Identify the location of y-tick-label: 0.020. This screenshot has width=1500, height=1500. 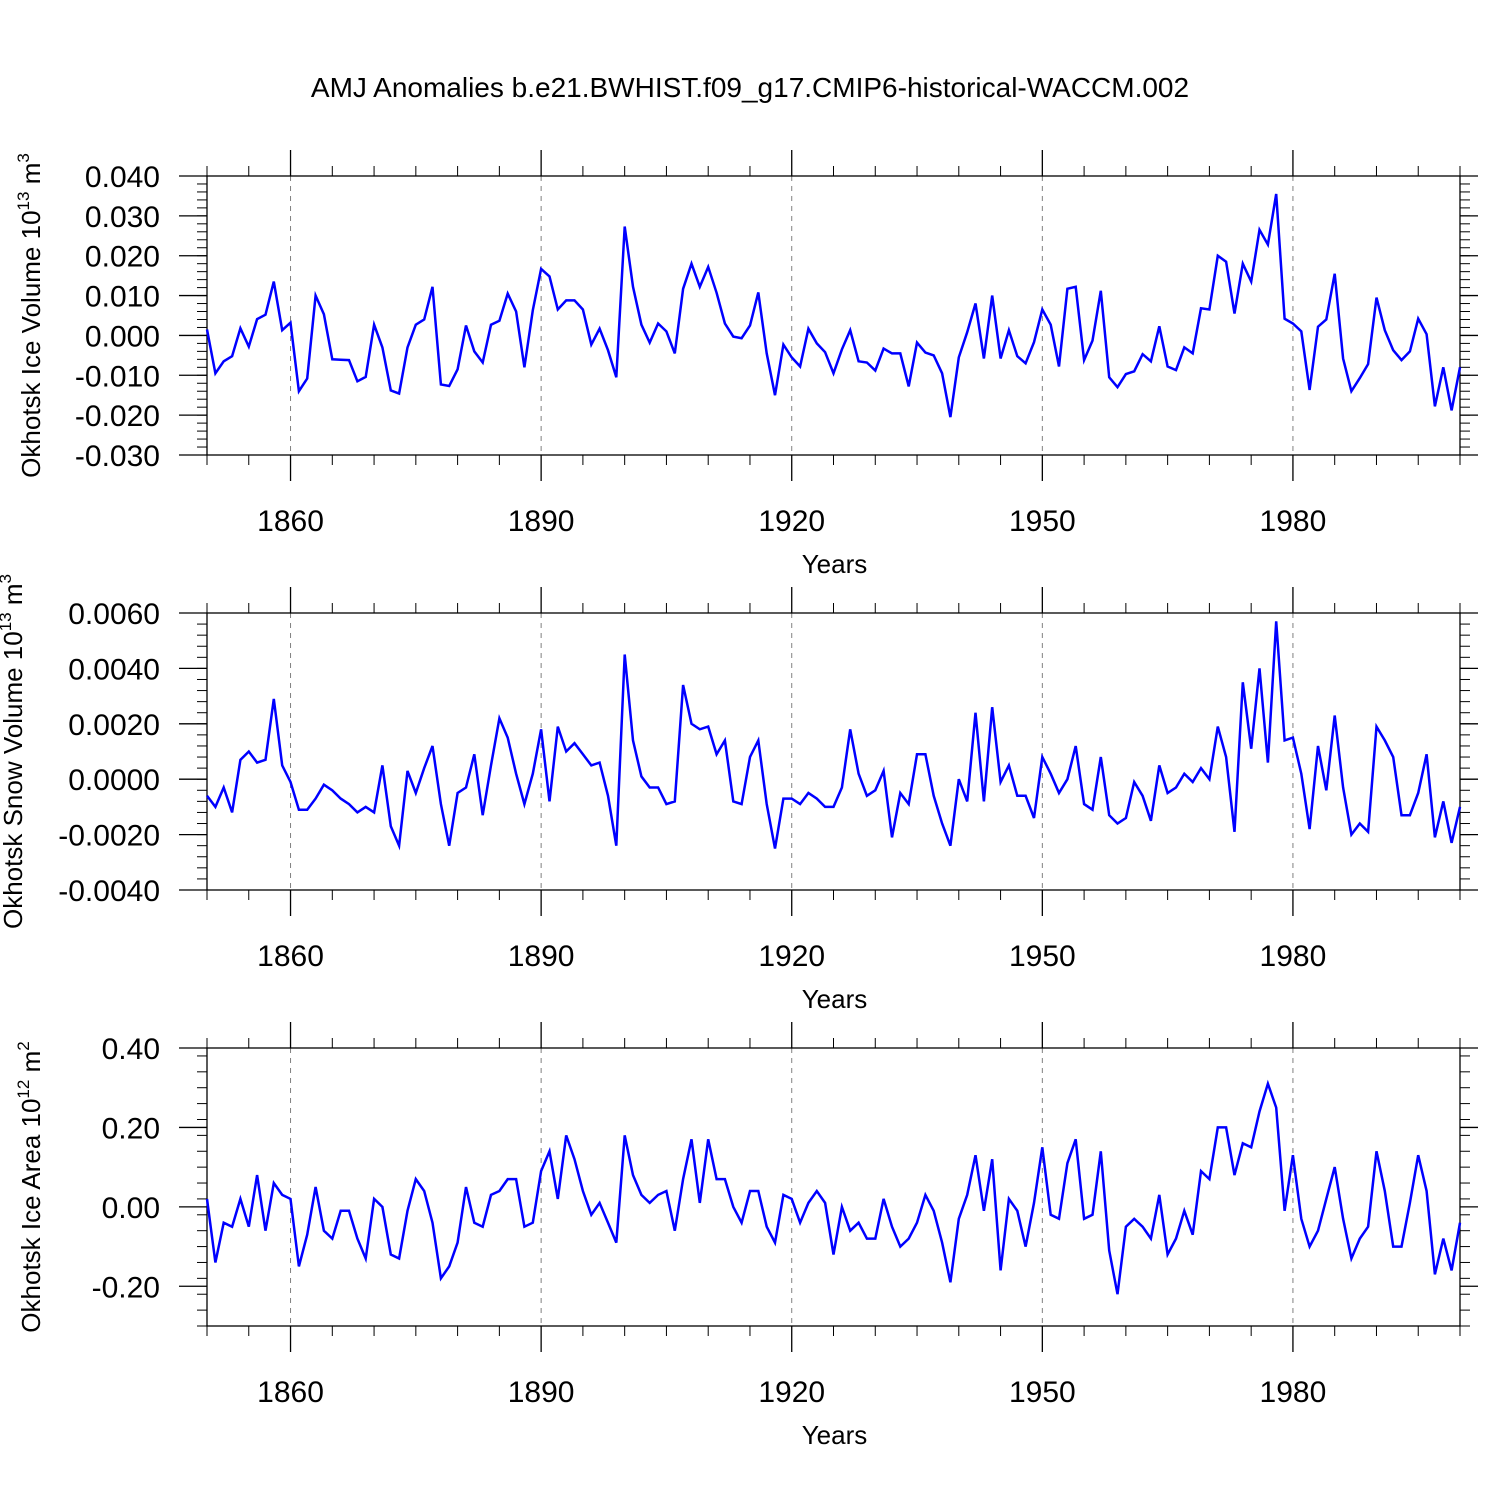
(122, 257).